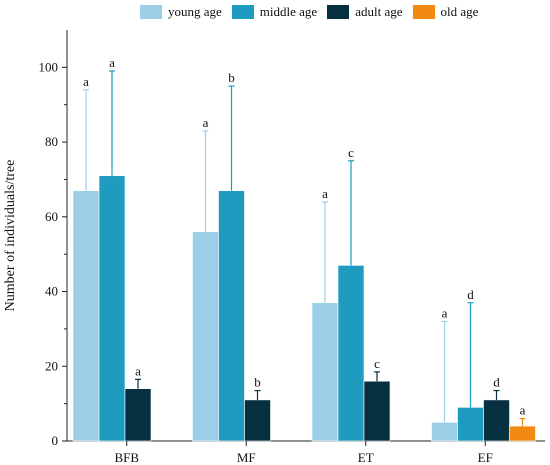 The image size is (550, 465). What do you see at coordinates (206, 122) in the screenshot?
I see `significance-label-young-age-MF: a` at bounding box center [206, 122].